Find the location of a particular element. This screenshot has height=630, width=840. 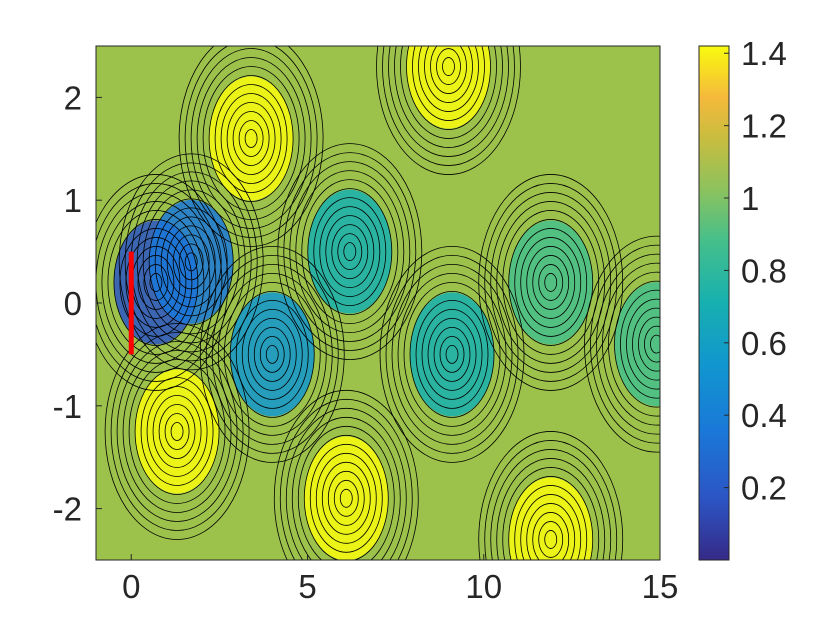

y-tick-label: -1 is located at coordinates (67, 406).